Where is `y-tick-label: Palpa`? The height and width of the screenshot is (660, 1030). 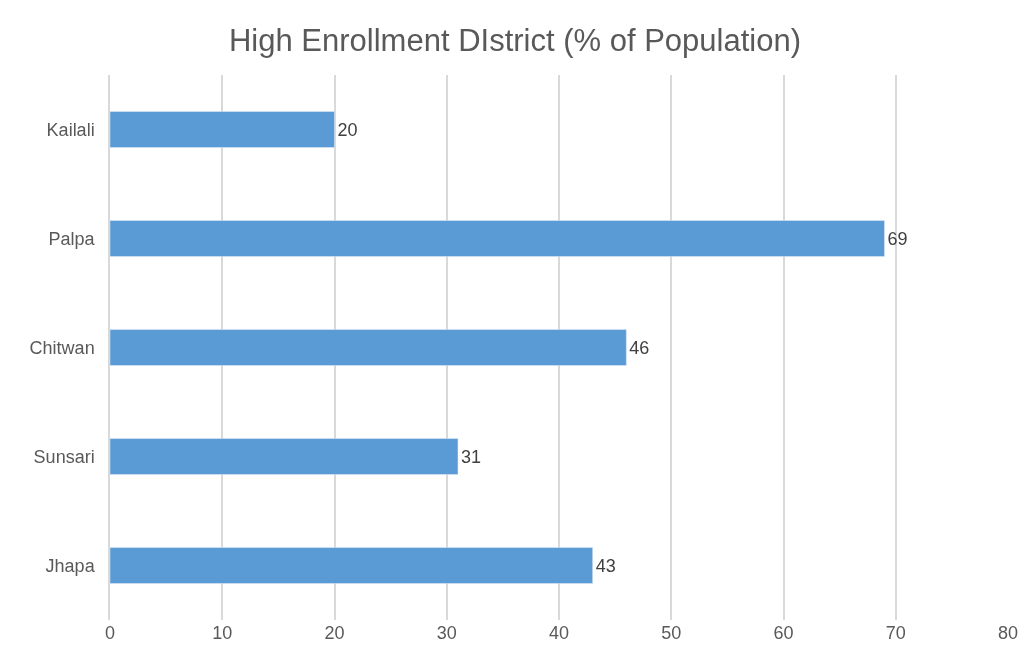 y-tick-label: Palpa is located at coordinates (72, 238).